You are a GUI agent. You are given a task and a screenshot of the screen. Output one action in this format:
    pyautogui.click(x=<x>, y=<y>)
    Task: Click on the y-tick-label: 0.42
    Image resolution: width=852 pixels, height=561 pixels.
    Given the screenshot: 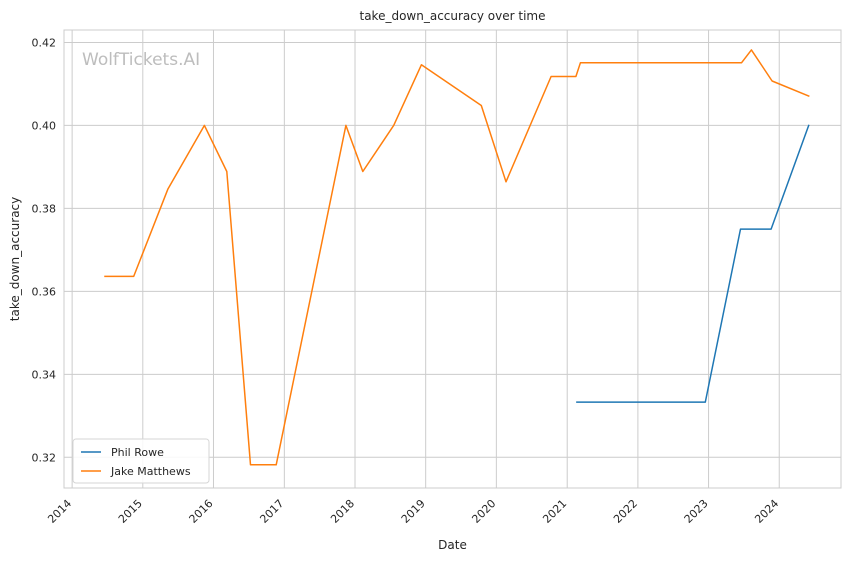 What is the action you would take?
    pyautogui.click(x=44, y=42)
    